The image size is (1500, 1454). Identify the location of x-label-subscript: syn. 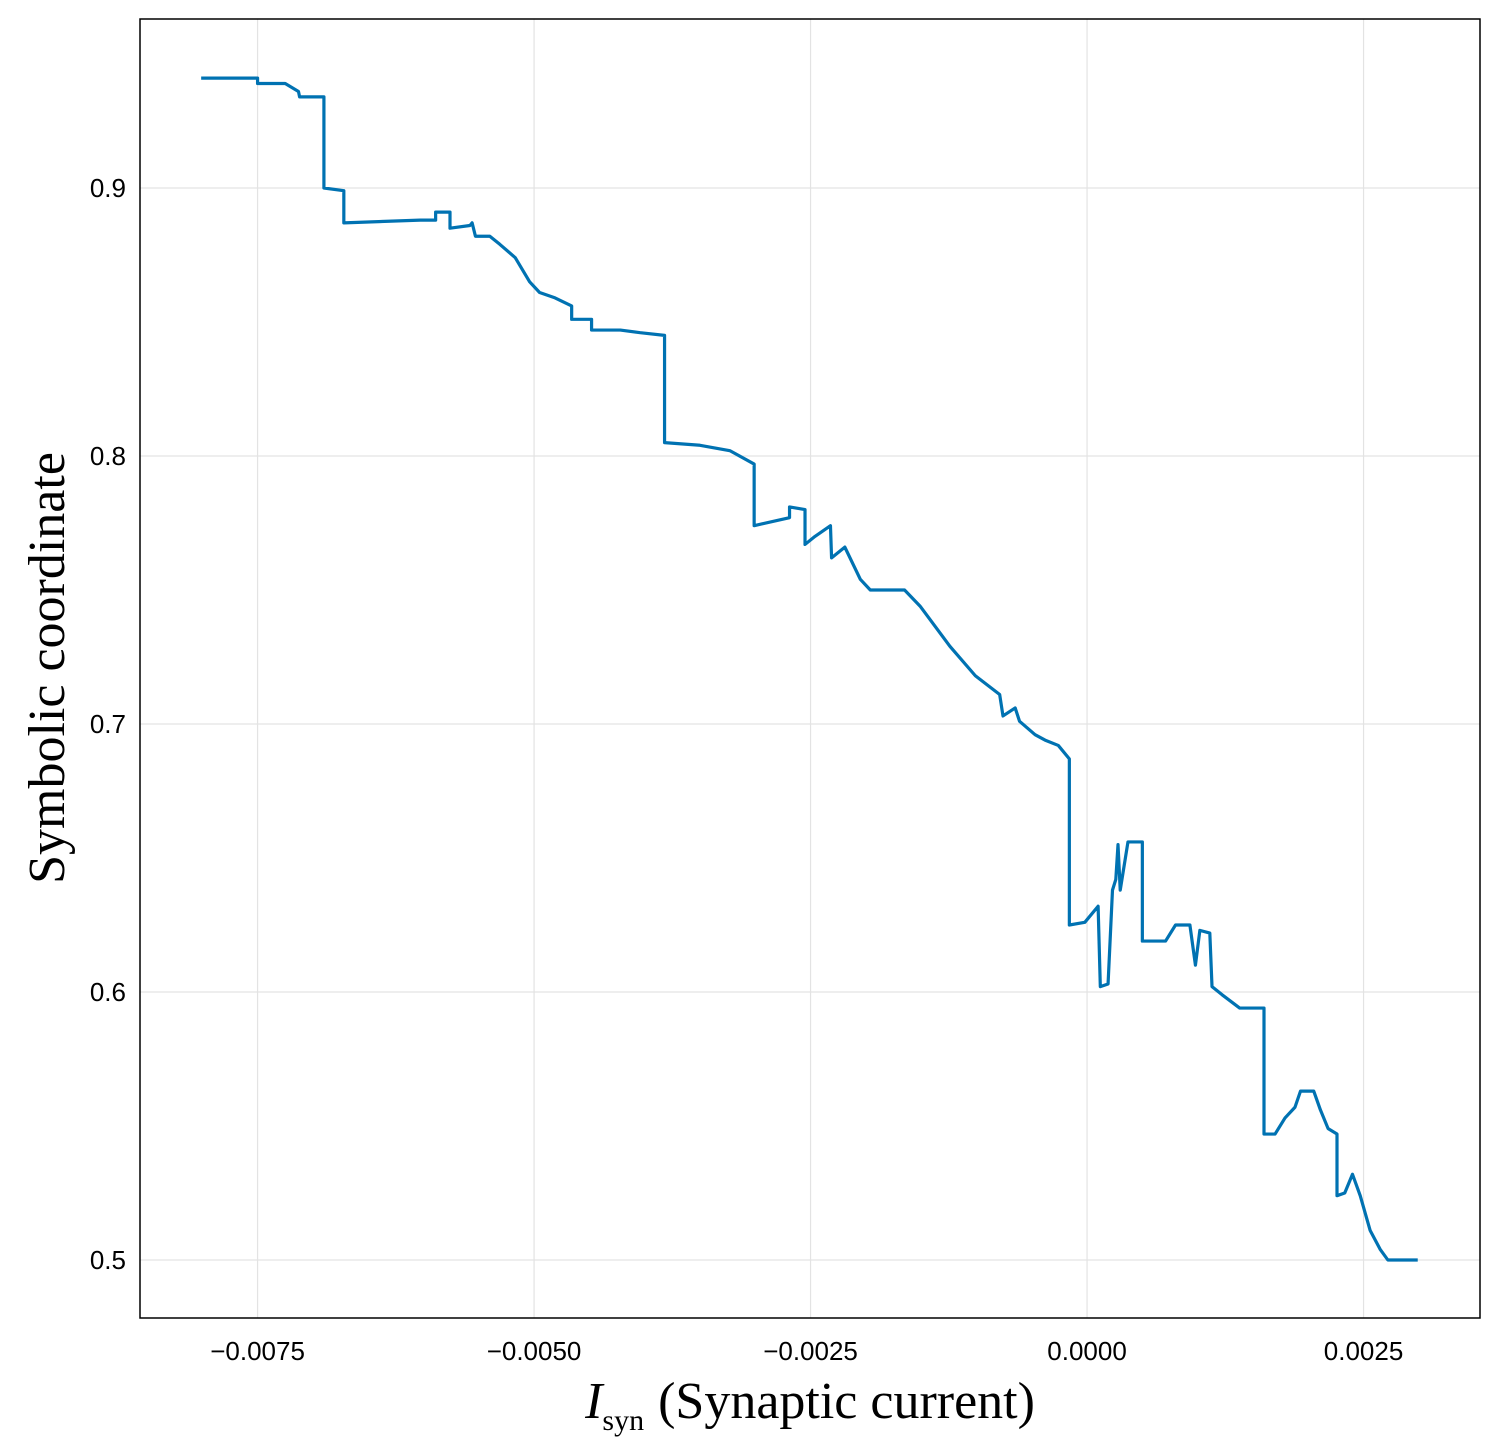
(623, 1420).